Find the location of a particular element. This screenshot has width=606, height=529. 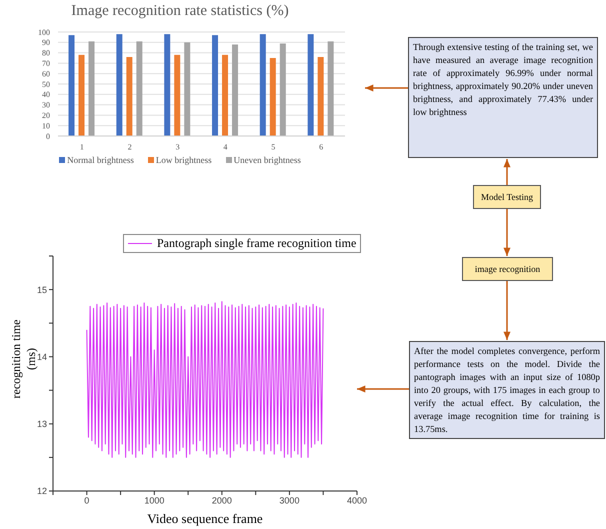

x-tick-label: 0 is located at coordinates (87, 500).